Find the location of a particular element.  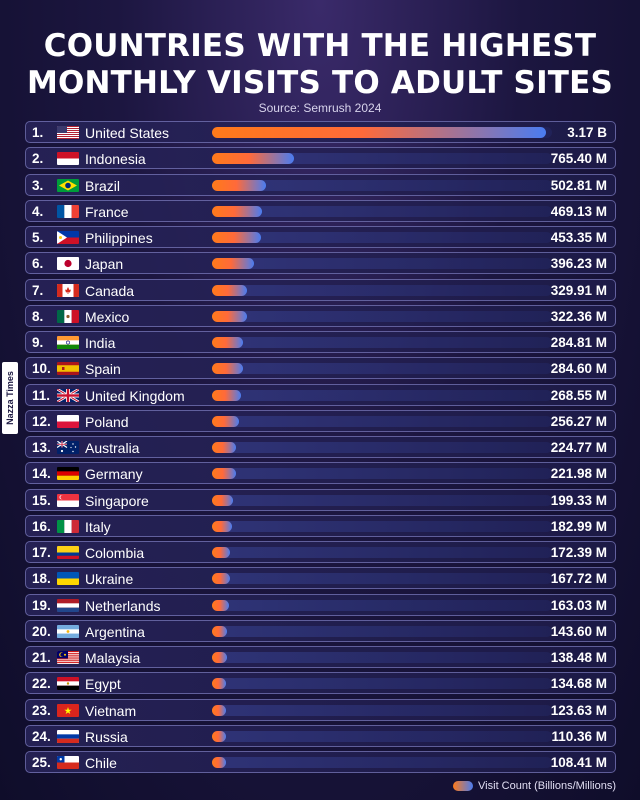

it-flag-icon is located at coordinates (68, 526).